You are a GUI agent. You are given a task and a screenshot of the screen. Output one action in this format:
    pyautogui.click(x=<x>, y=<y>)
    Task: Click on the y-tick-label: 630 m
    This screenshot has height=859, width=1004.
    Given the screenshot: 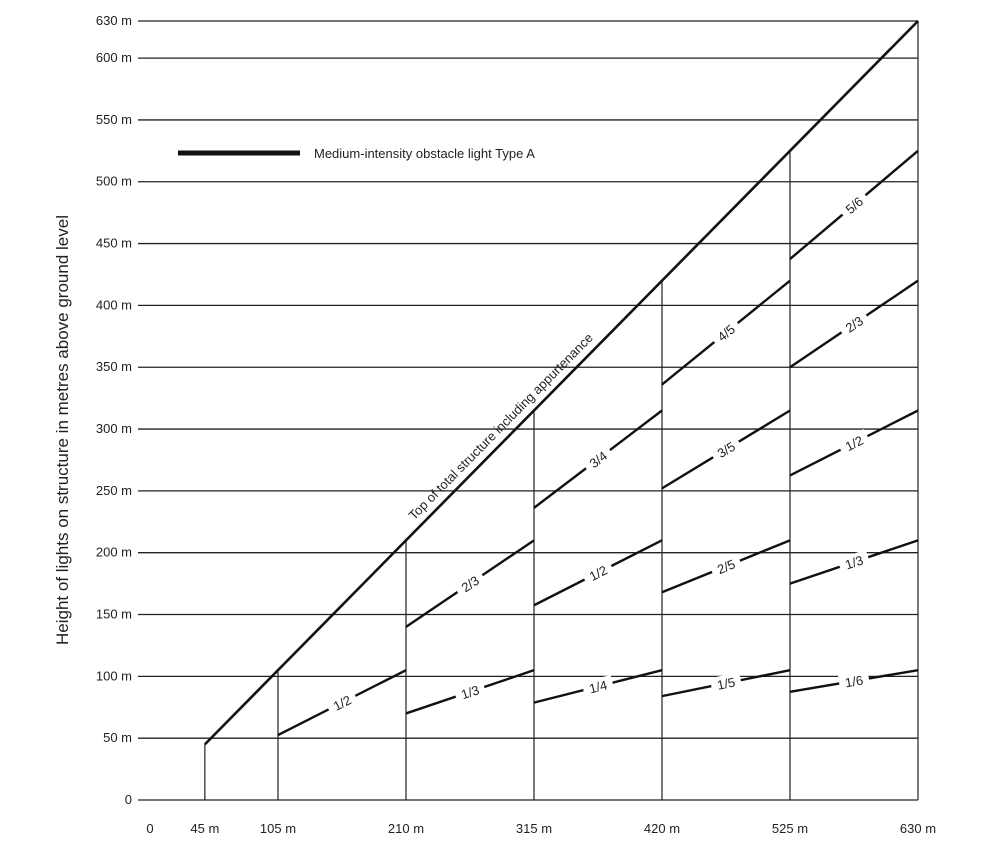 What is the action you would take?
    pyautogui.click(x=114, y=20)
    